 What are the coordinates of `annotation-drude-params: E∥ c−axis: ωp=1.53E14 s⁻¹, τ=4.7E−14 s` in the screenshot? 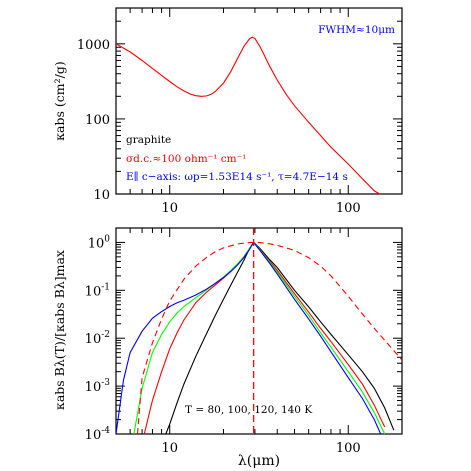 It's located at (237, 177).